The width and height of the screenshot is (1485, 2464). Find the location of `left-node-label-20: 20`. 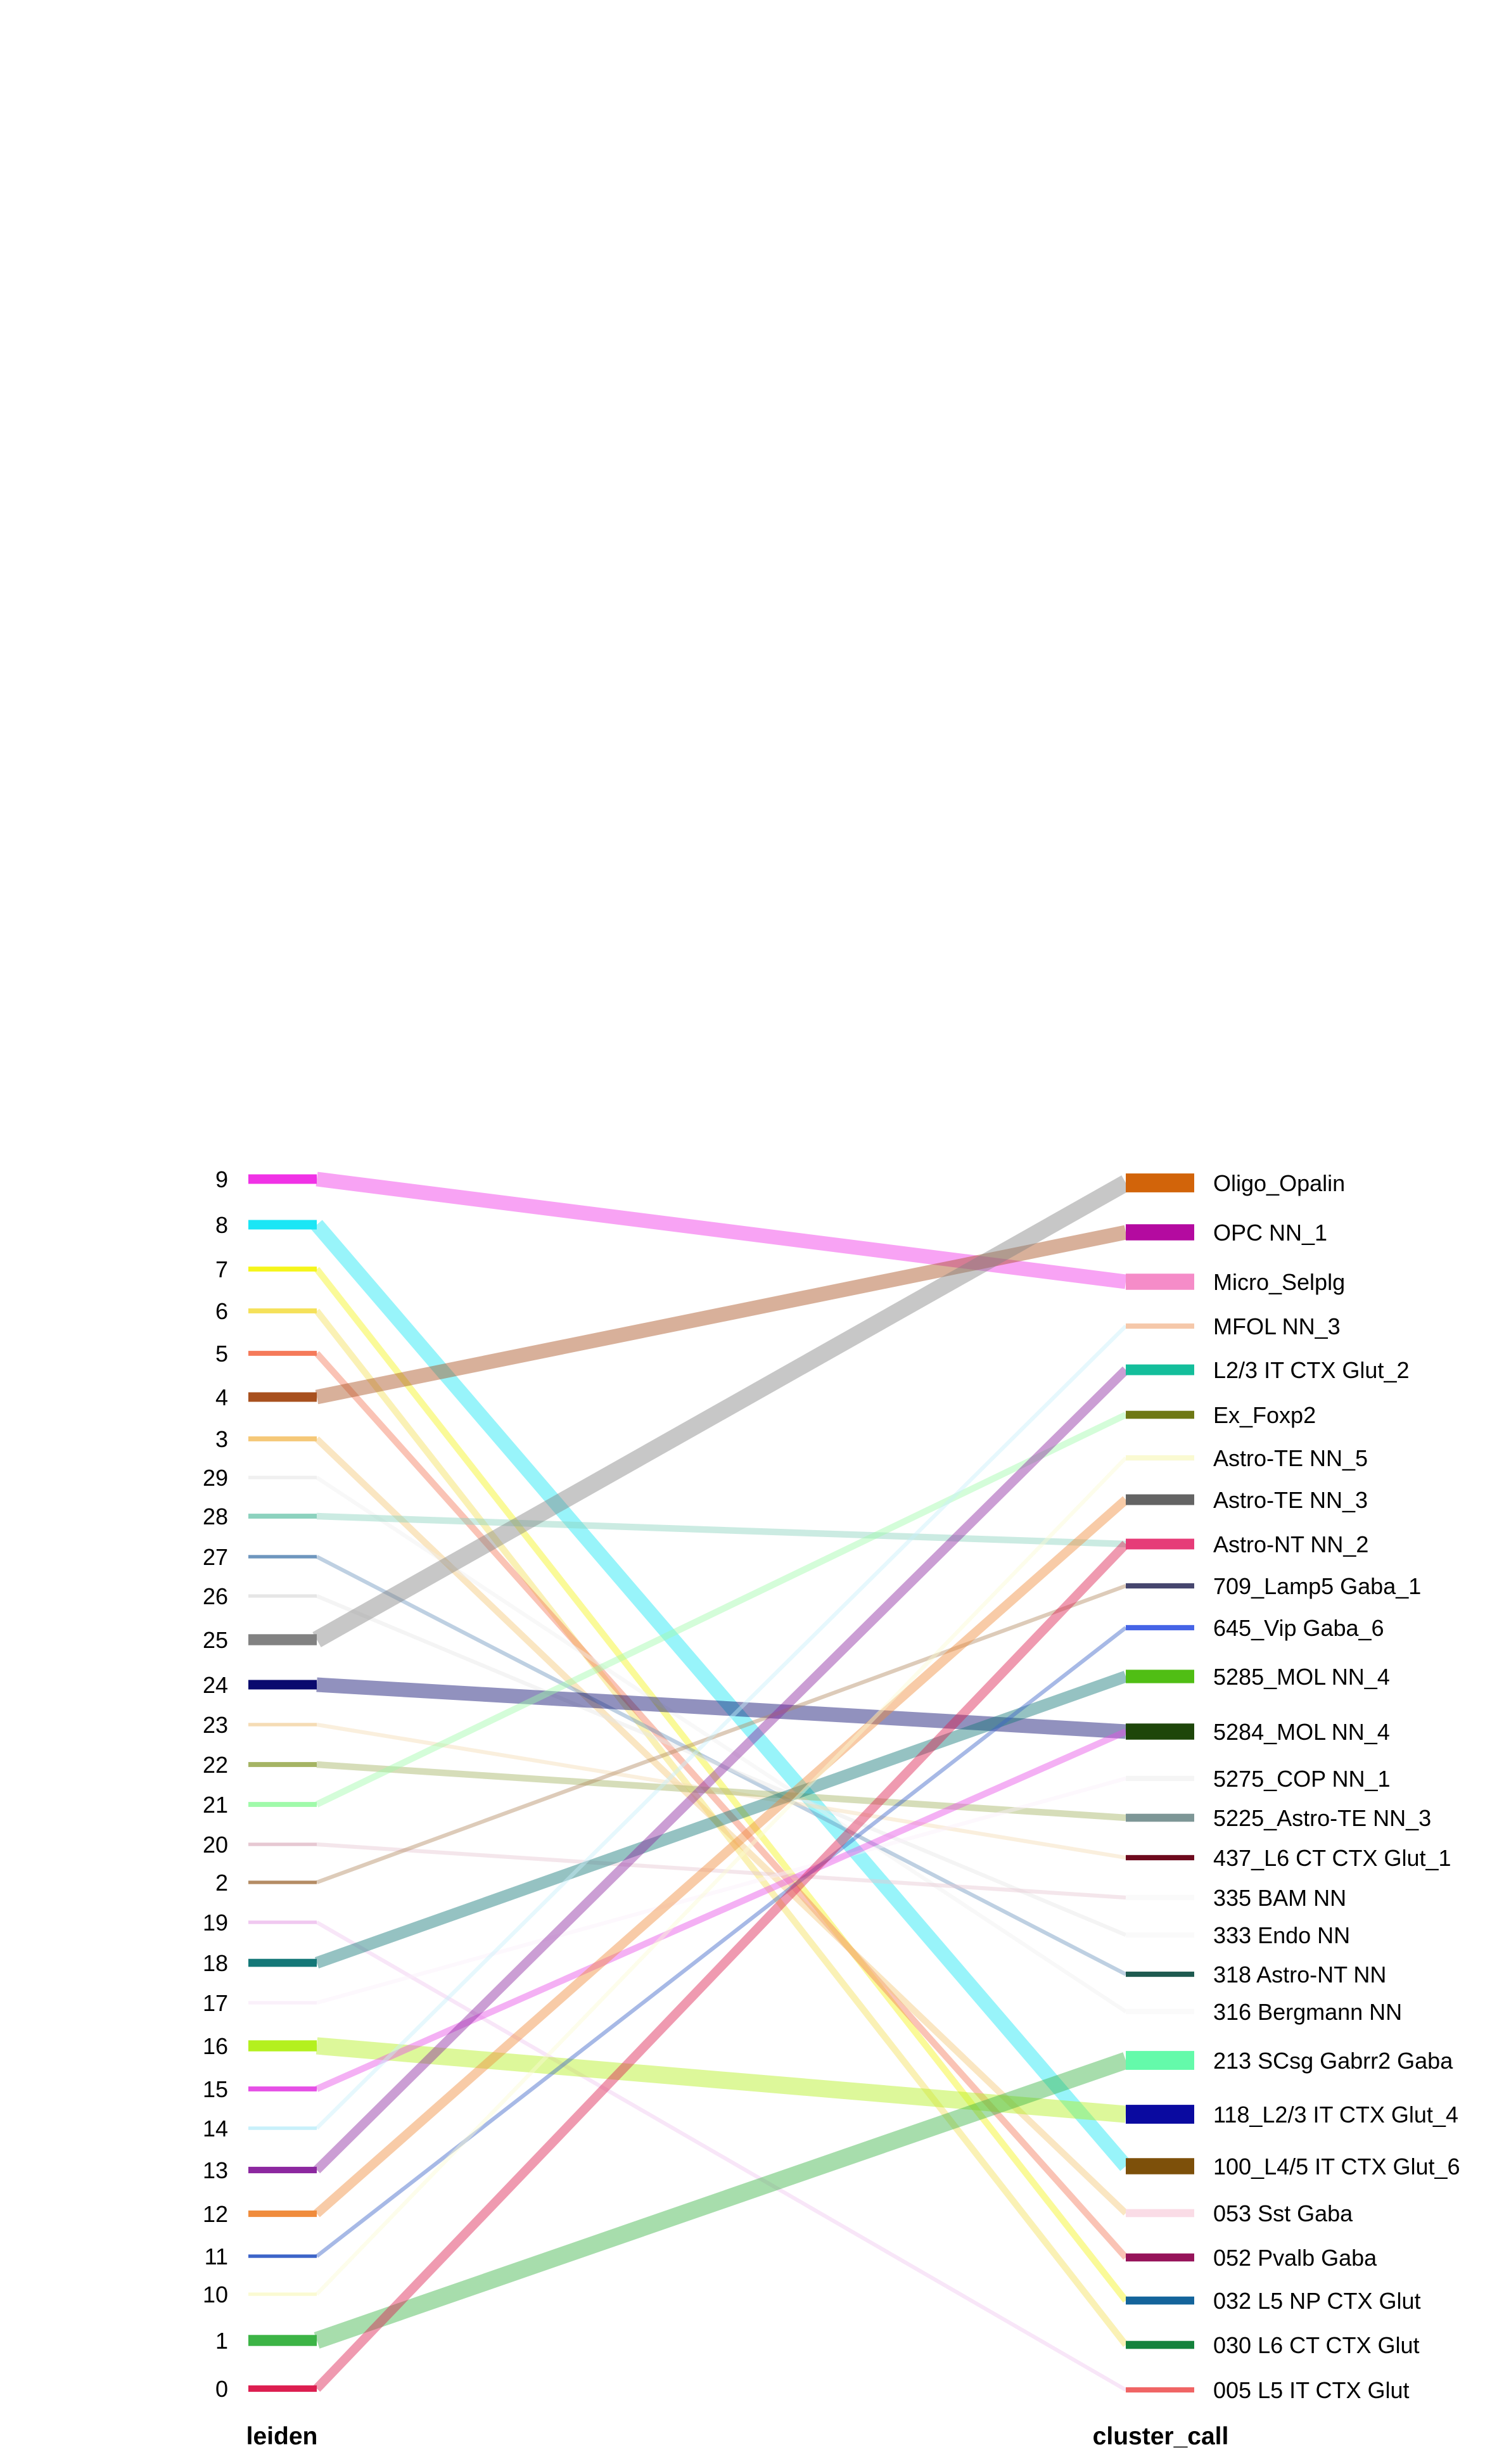

left-node-label-20: 20 is located at coordinates (216, 1845).